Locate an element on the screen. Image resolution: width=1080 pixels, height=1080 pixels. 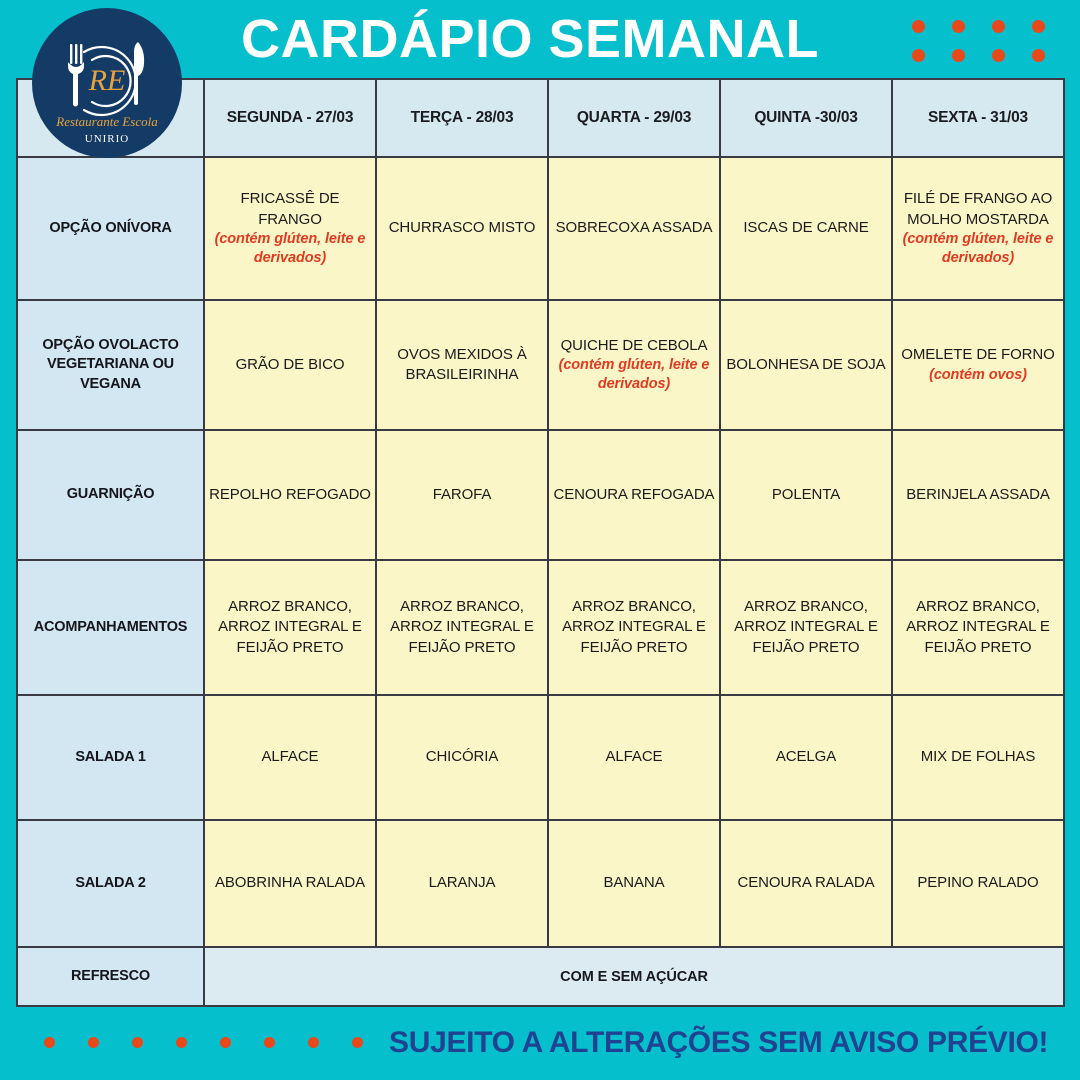
allergen-note: (contém ovos) is located at coordinates (978, 374).